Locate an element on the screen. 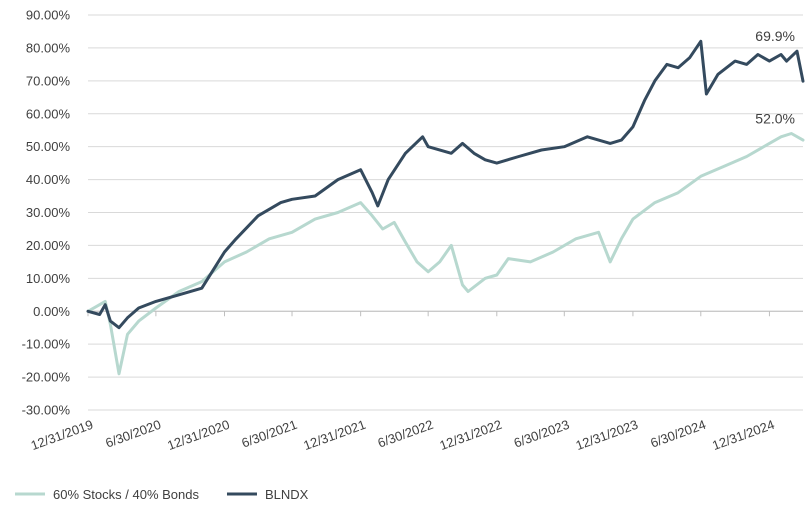 The width and height of the screenshot is (811, 507). legend-label: 60% Stocks / 40% Bonds is located at coordinates (126, 494).